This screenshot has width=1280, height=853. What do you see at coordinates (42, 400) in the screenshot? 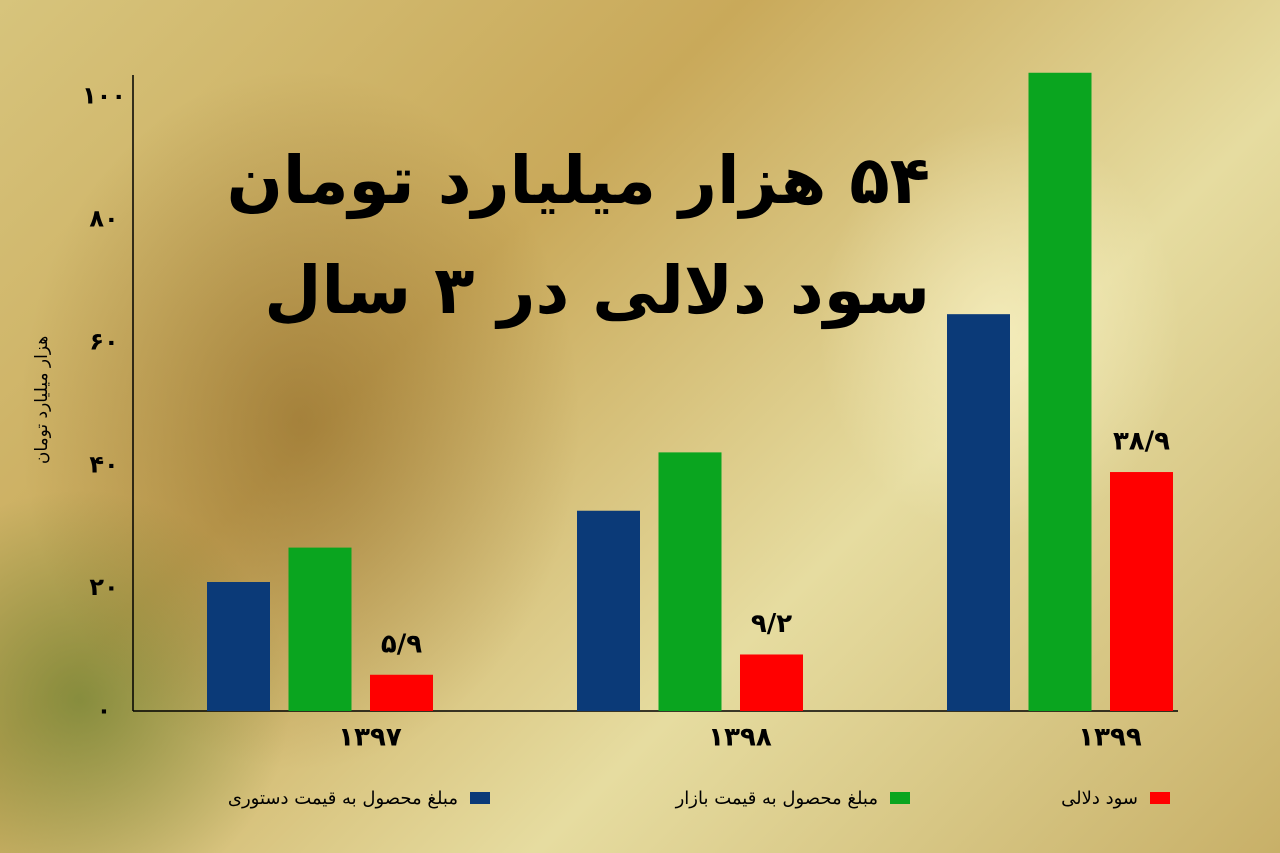
I see `y-axis-label: هزار میلیارد تومان` at bounding box center [42, 400].